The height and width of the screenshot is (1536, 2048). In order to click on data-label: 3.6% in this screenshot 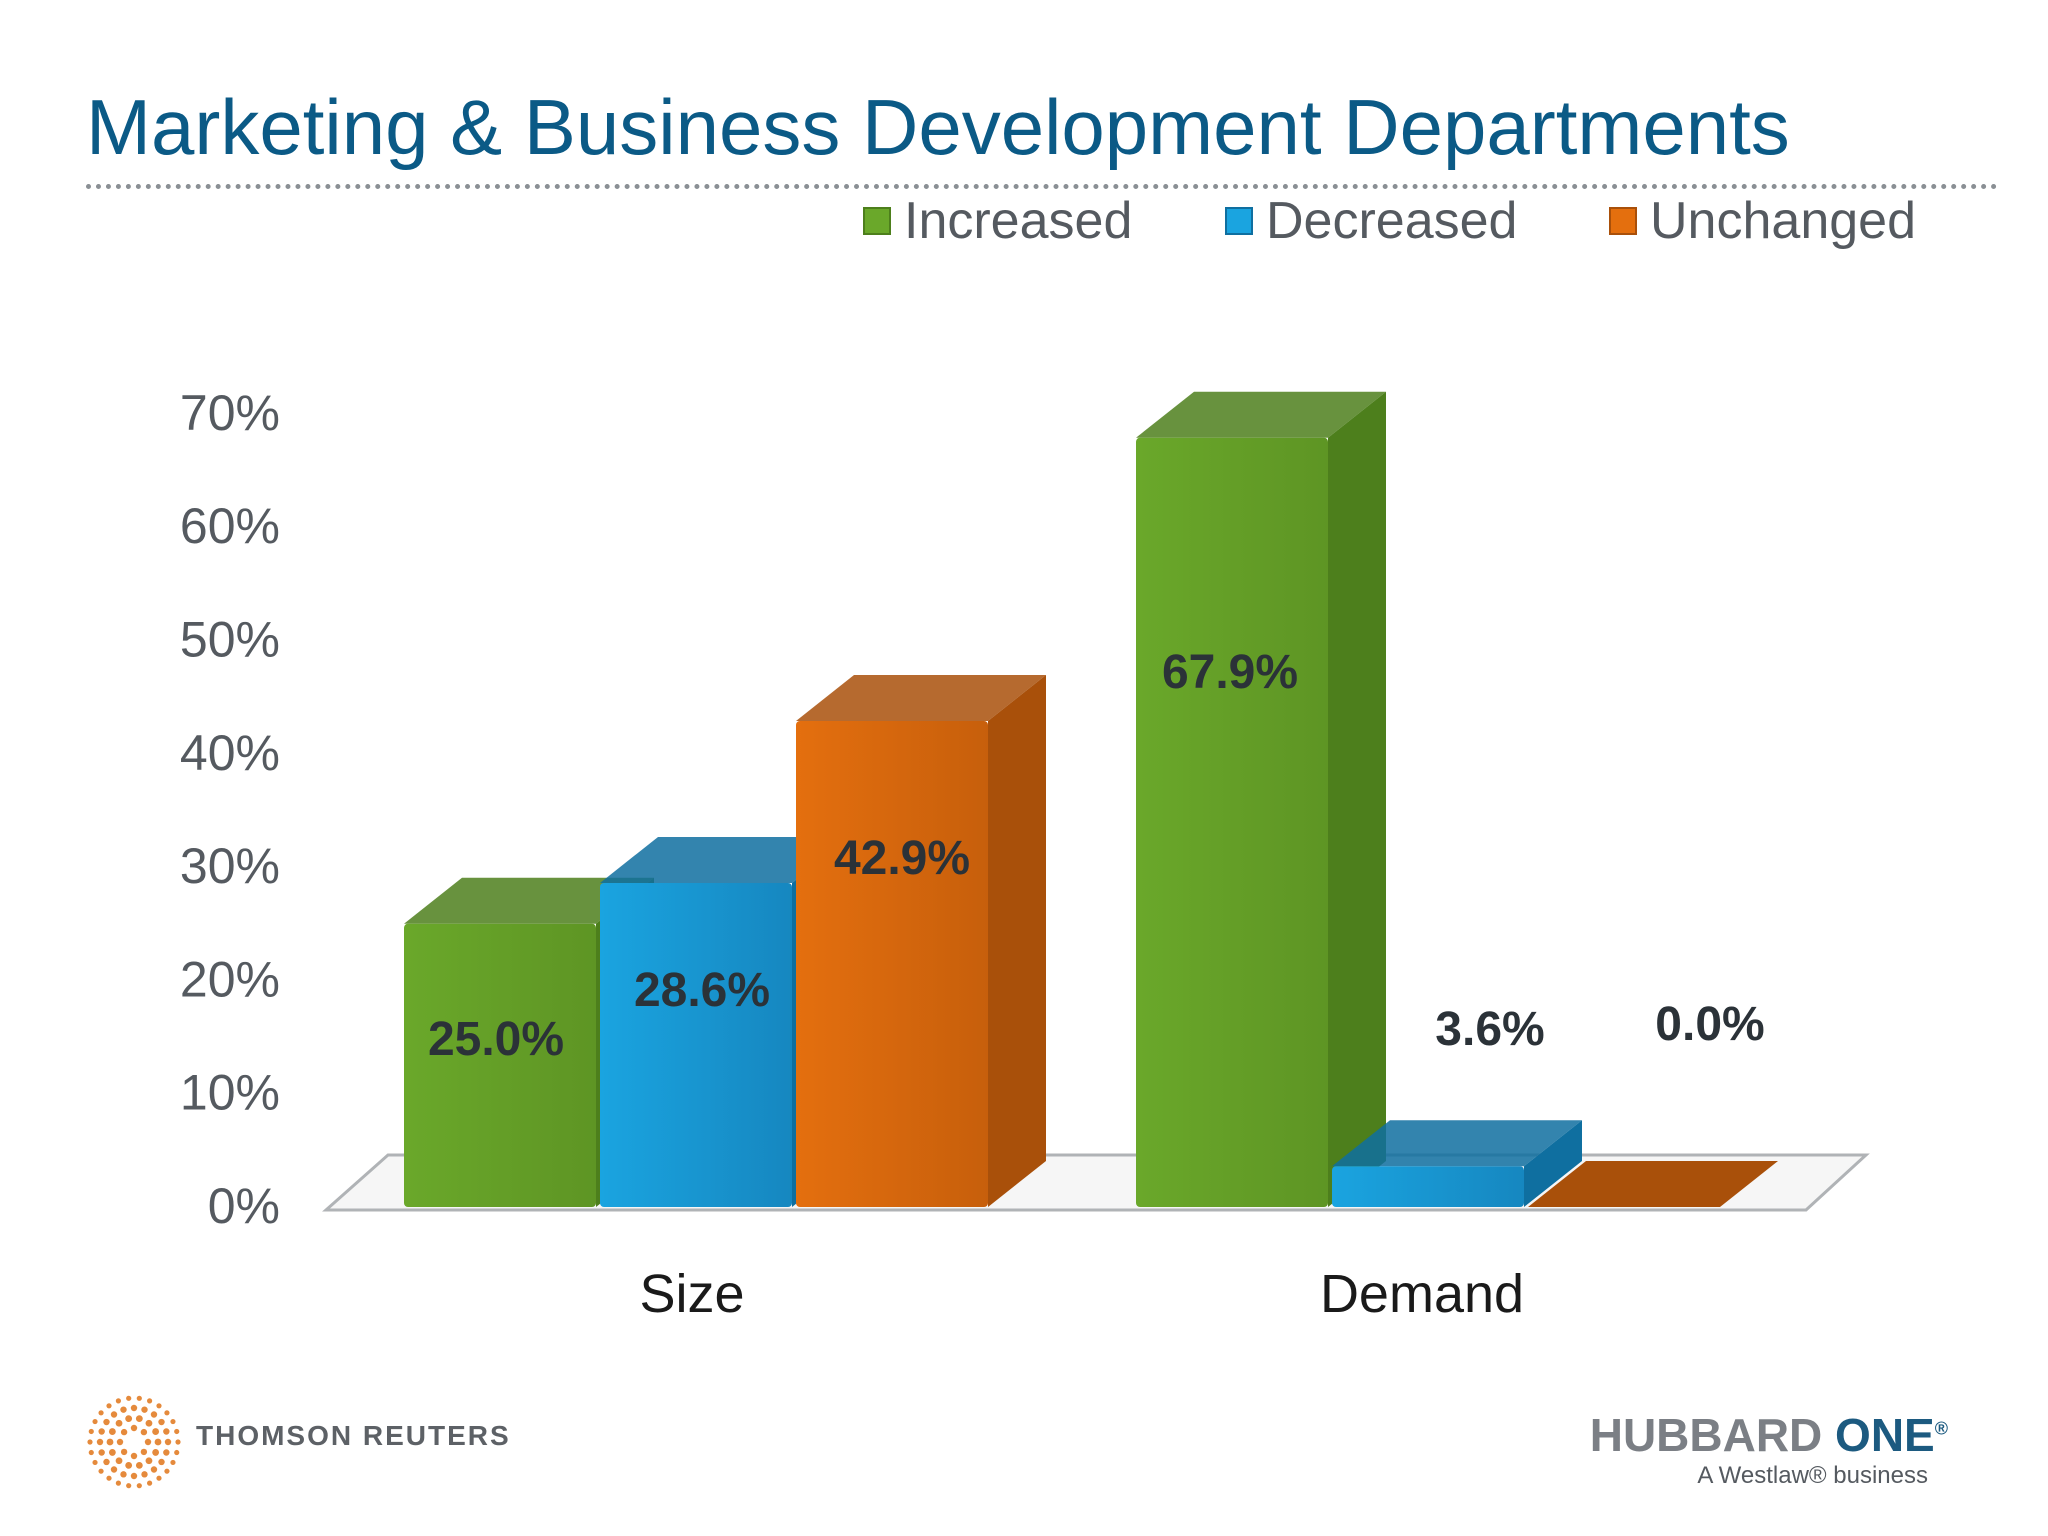, I will do `click(1489, 1029)`.